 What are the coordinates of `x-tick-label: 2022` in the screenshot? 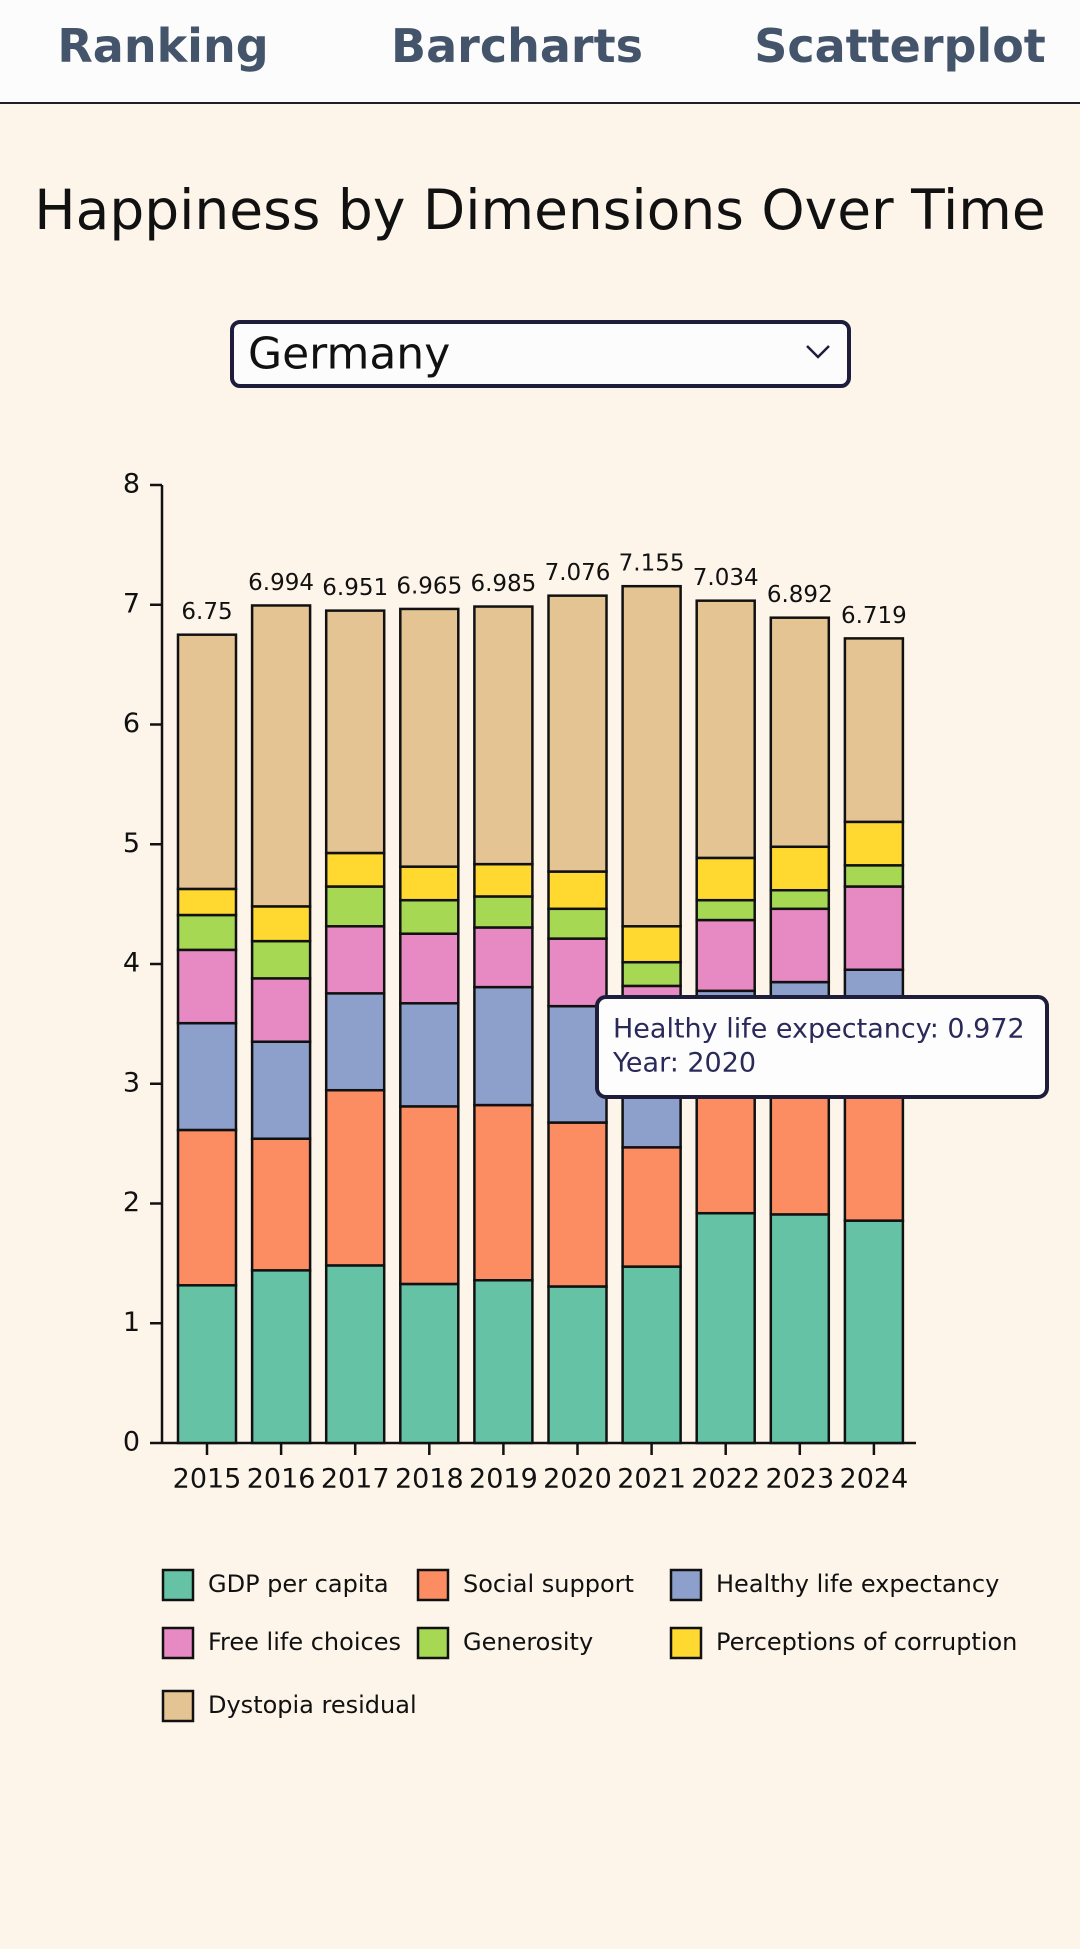 It's located at (725, 1479).